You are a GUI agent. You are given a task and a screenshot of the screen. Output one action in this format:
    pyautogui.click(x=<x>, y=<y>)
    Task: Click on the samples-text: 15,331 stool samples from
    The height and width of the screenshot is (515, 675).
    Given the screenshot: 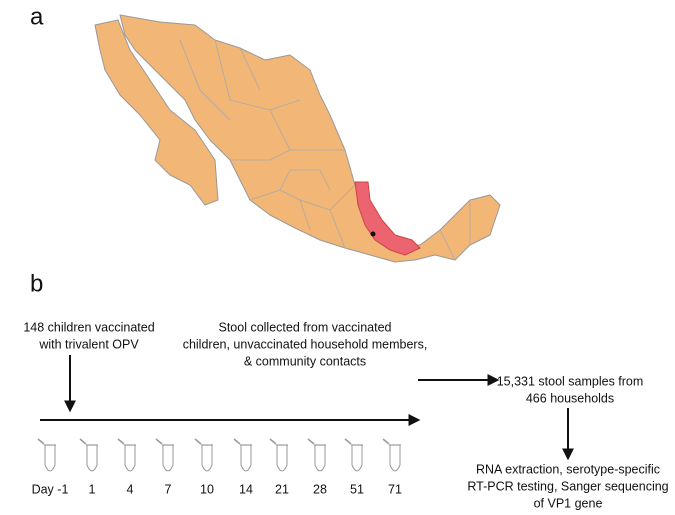 What is the action you would take?
    pyautogui.click(x=570, y=381)
    